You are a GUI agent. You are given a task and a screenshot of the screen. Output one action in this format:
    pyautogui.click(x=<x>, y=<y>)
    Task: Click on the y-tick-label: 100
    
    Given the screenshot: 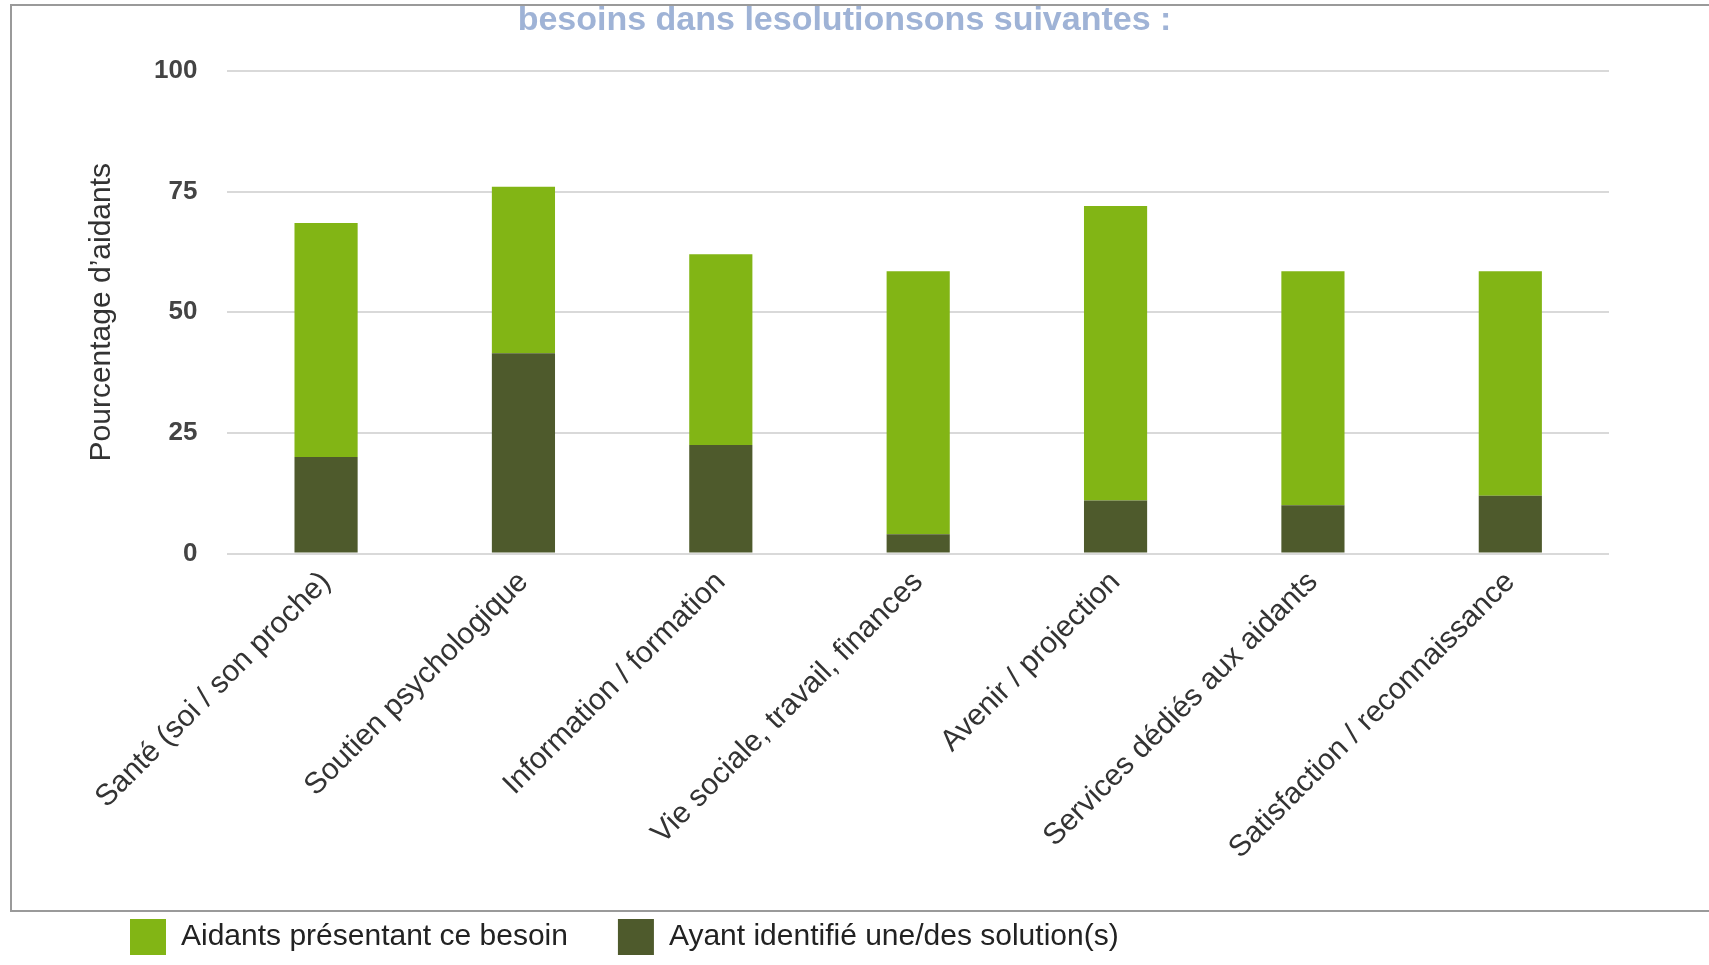 What is the action you would take?
    pyautogui.click(x=175, y=68)
    